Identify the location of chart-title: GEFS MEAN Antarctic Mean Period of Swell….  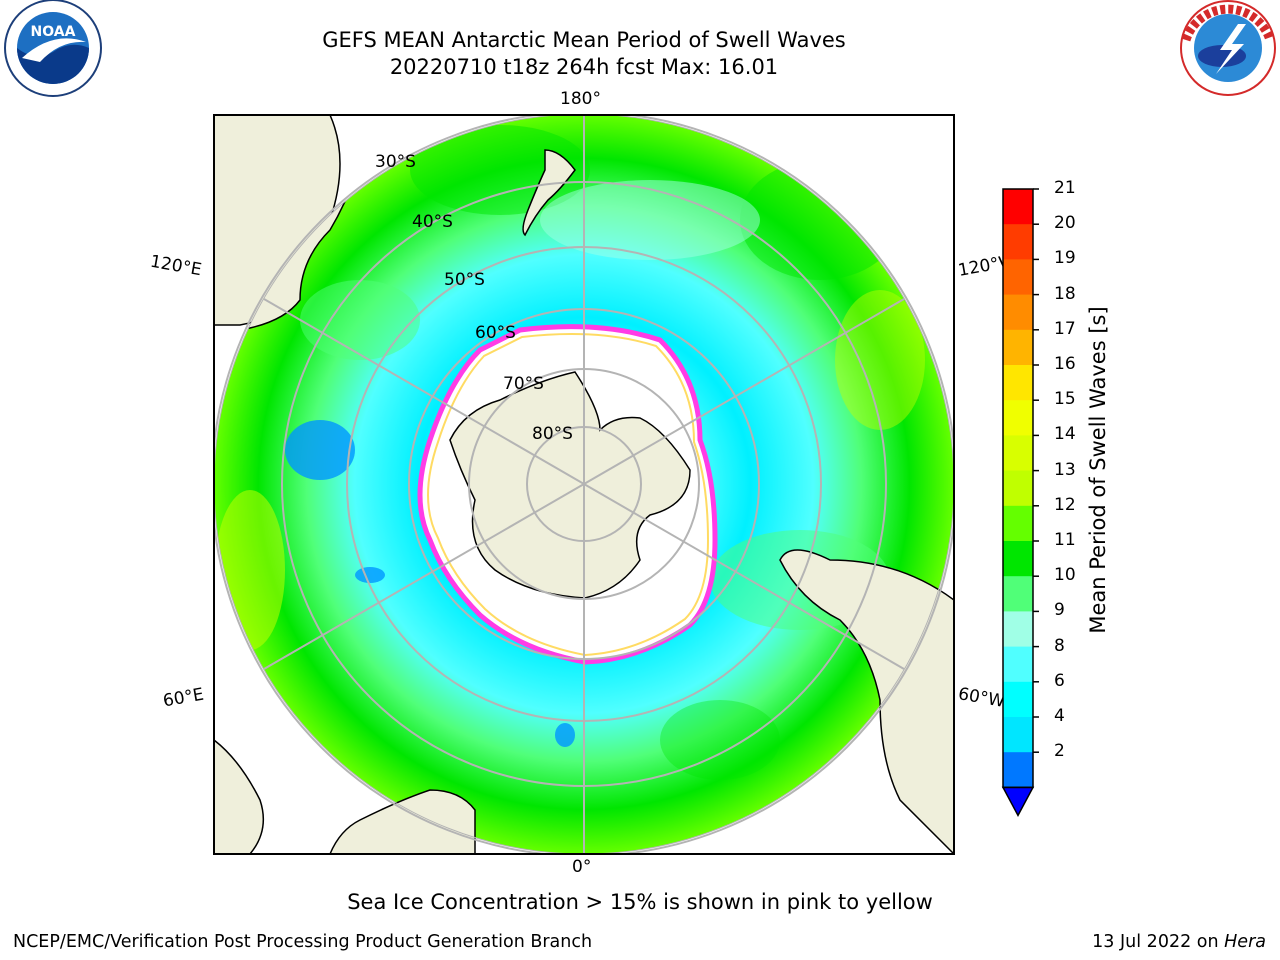
(584, 40).